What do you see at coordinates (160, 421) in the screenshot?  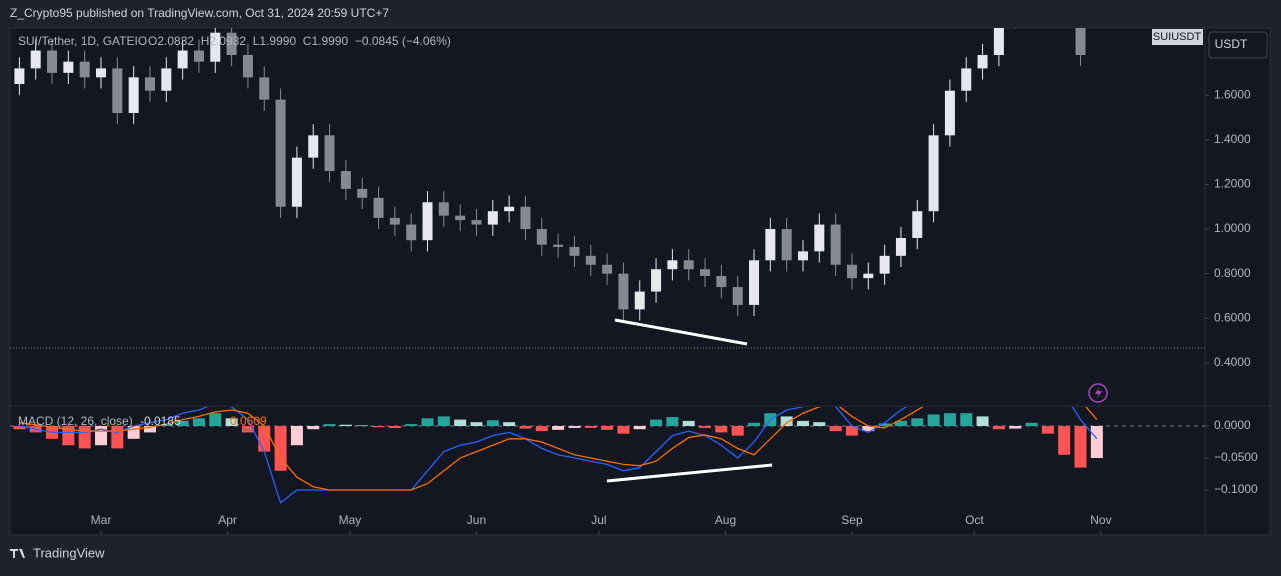 I see `macd-legend-value: -0.0185` at bounding box center [160, 421].